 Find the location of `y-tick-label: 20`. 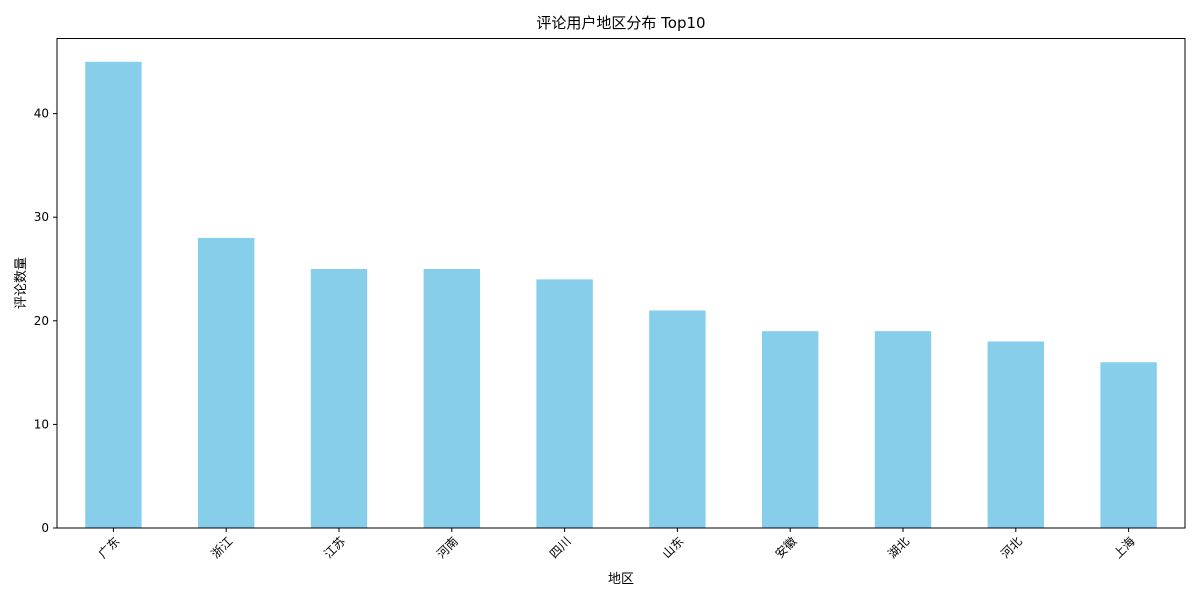

y-tick-label: 20 is located at coordinates (41, 321).